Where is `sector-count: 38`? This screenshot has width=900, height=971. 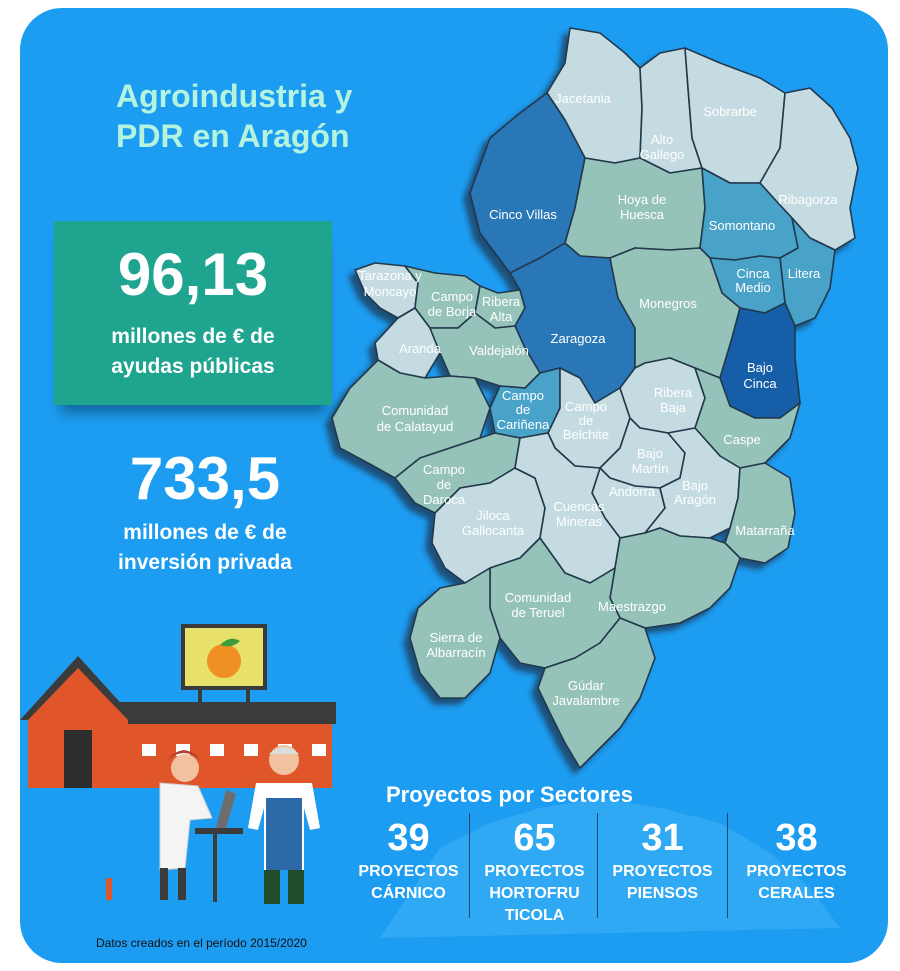 sector-count: 38 is located at coordinates (796, 838).